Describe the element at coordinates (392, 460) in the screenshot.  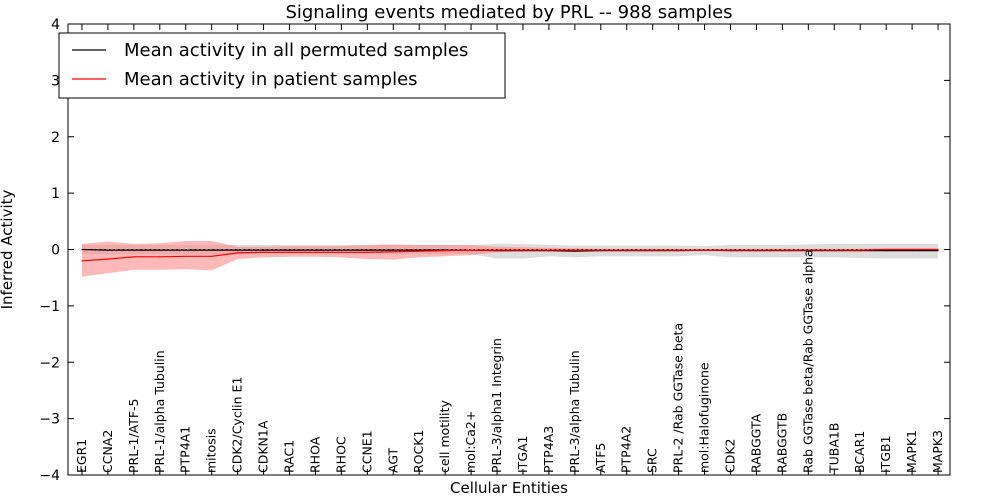
I see `x-category-label: AGT` at that location.